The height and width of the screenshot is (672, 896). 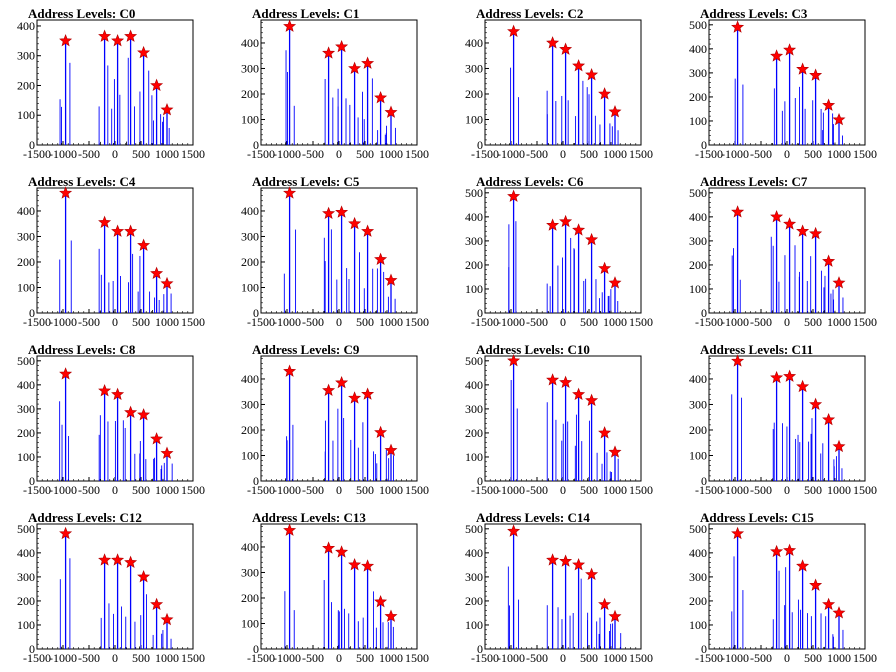 What do you see at coordinates (615, 322) in the screenshot?
I see `x-tick-label: 1000` at bounding box center [615, 322].